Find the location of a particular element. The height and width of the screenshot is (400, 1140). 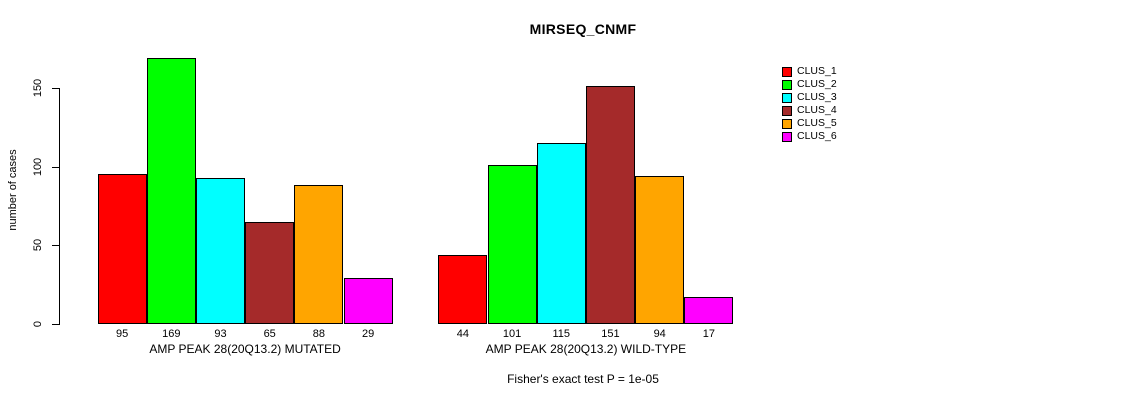

y-tick-label: 50 is located at coordinates (38, 245).